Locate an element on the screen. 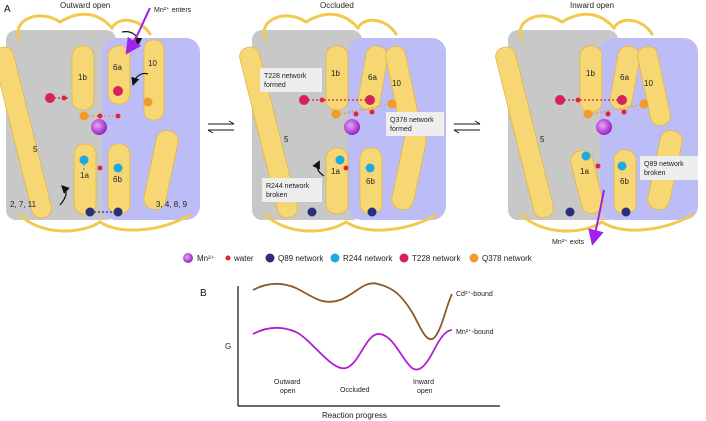  mn-exits-label: Mn²⁺ exits is located at coordinates (568, 242).